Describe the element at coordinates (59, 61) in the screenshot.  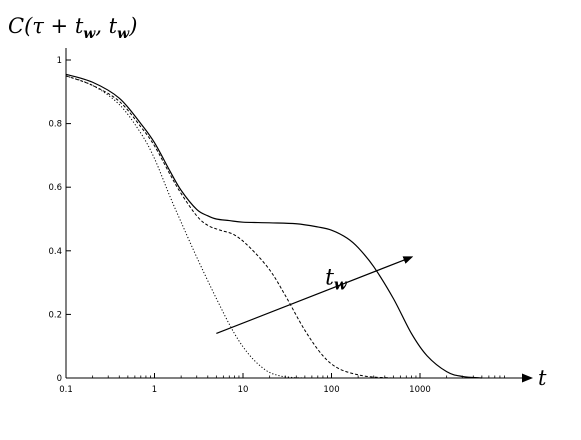
I see `y-tick-label: 1` at that location.